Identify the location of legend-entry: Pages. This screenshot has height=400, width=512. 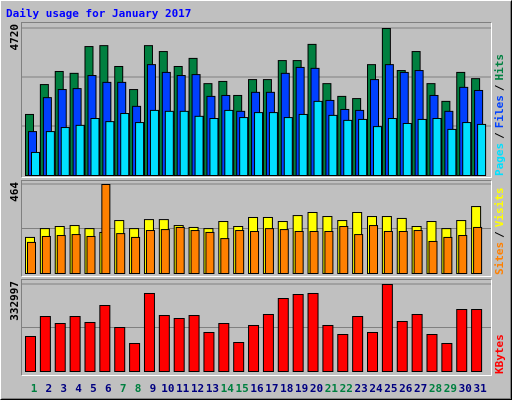
(499, 159).